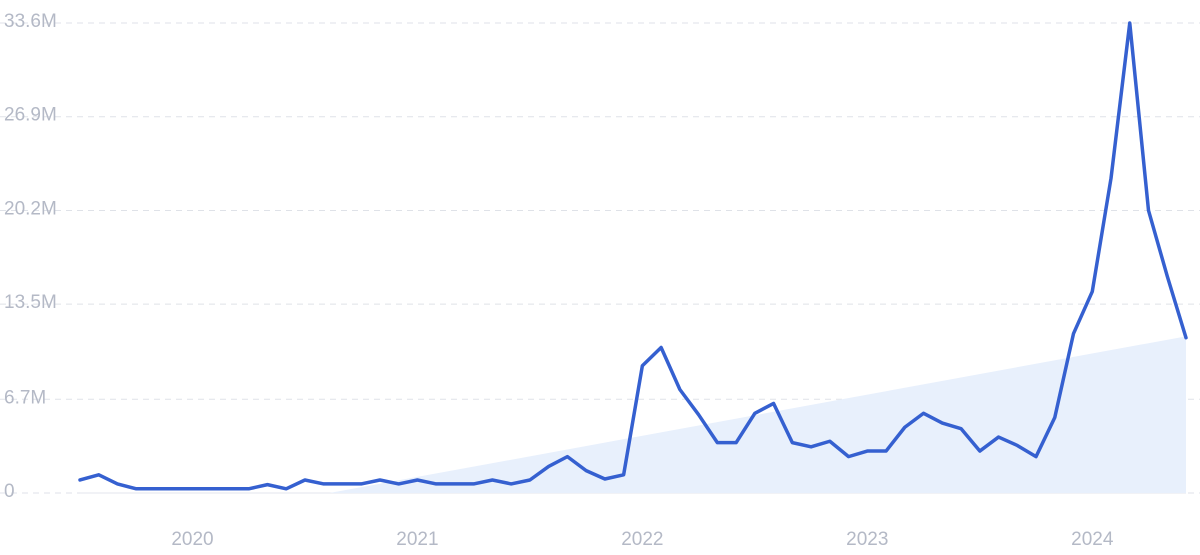 This screenshot has width=1200, height=555. Describe the element at coordinates (867, 539) in the screenshot. I see `x-tick-label: 2023` at that location.